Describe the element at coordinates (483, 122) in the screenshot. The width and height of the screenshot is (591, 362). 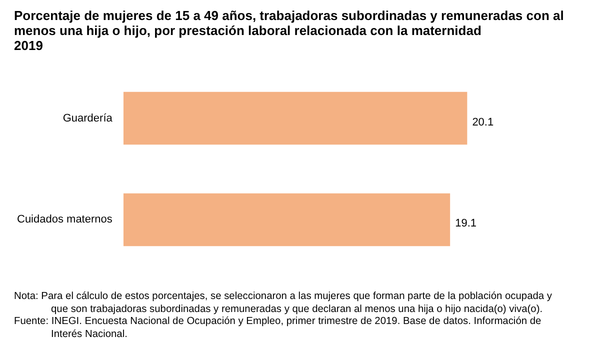
I see `data-label: 20.1` at that location.